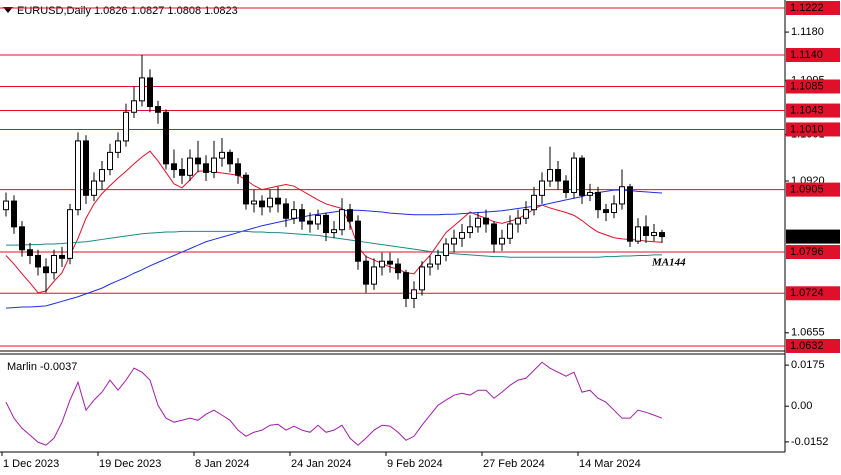  I want to click on x-tick-label: 8 Jan 2024, so click(222, 464).